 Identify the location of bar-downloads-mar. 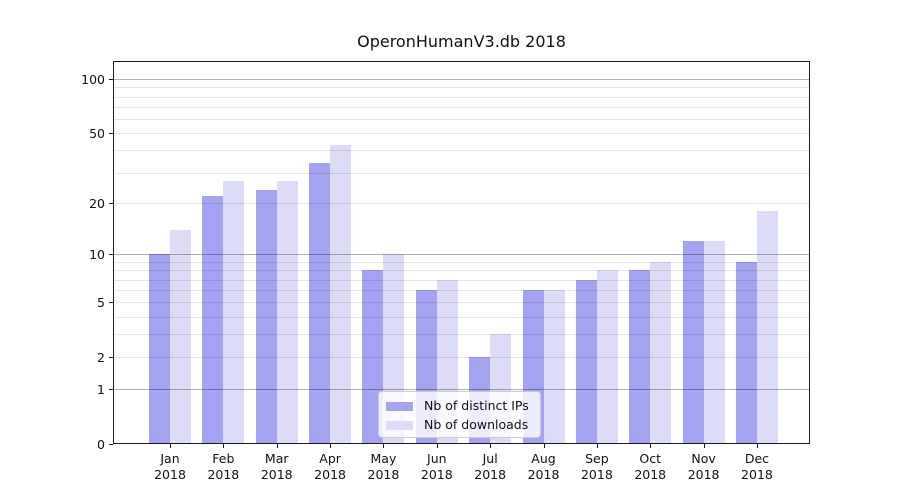
(287, 312).